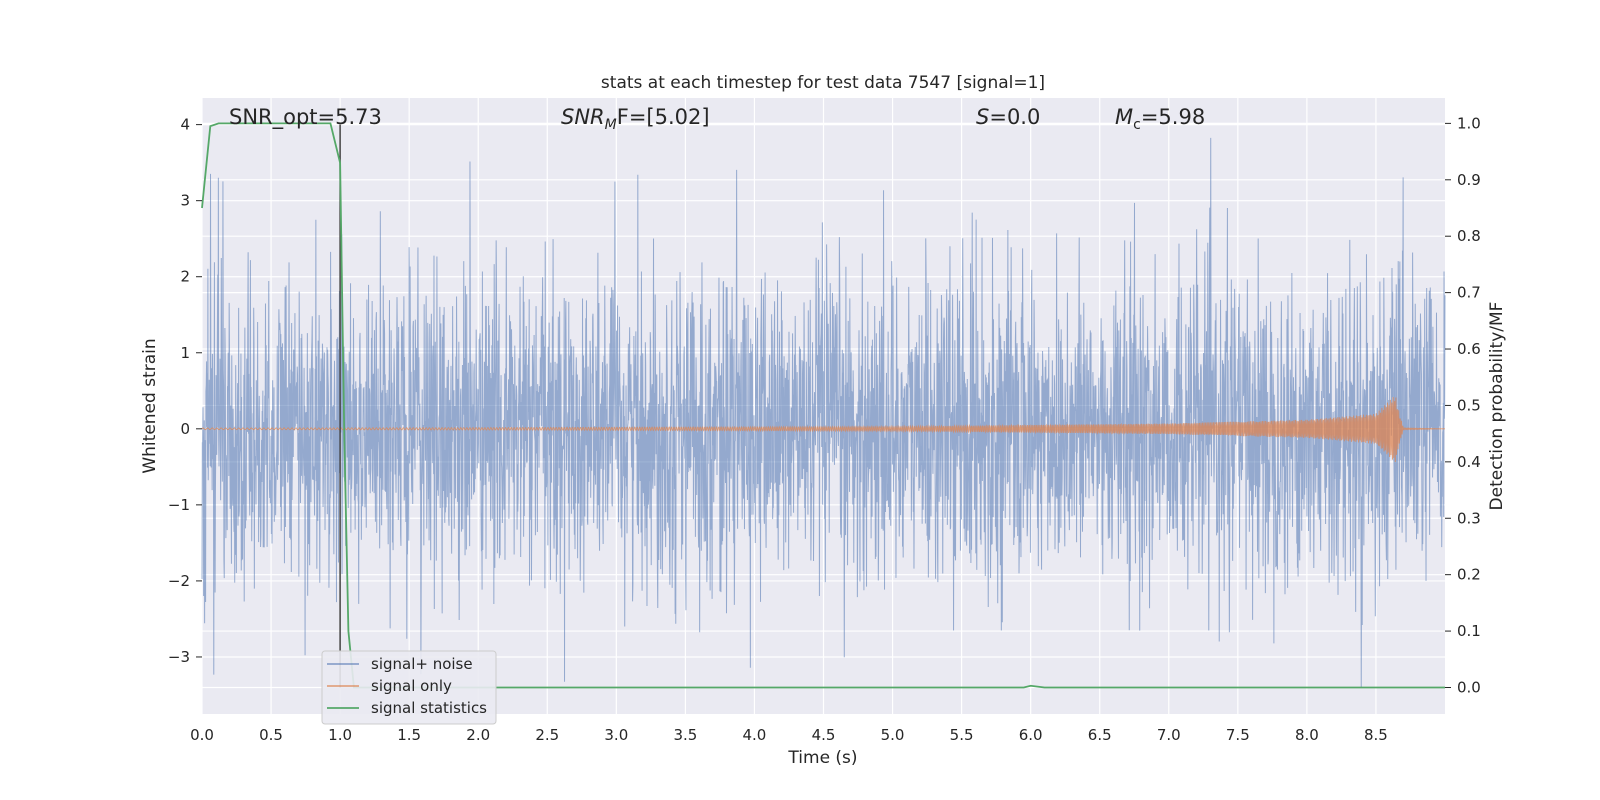 This screenshot has width=1600, height=800. What do you see at coordinates (1014, 117) in the screenshot?
I see `s-rest: =0.0` at bounding box center [1014, 117].